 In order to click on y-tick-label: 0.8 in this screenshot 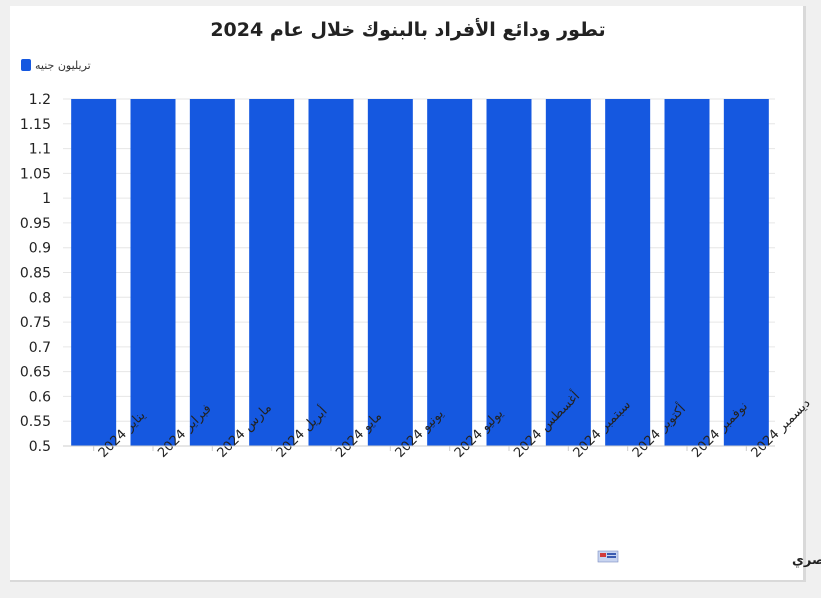, I will do `click(40, 298)`.